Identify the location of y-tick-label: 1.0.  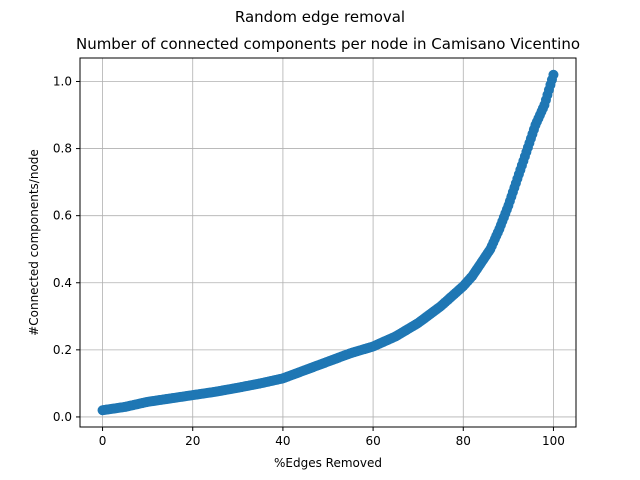
(62, 81).